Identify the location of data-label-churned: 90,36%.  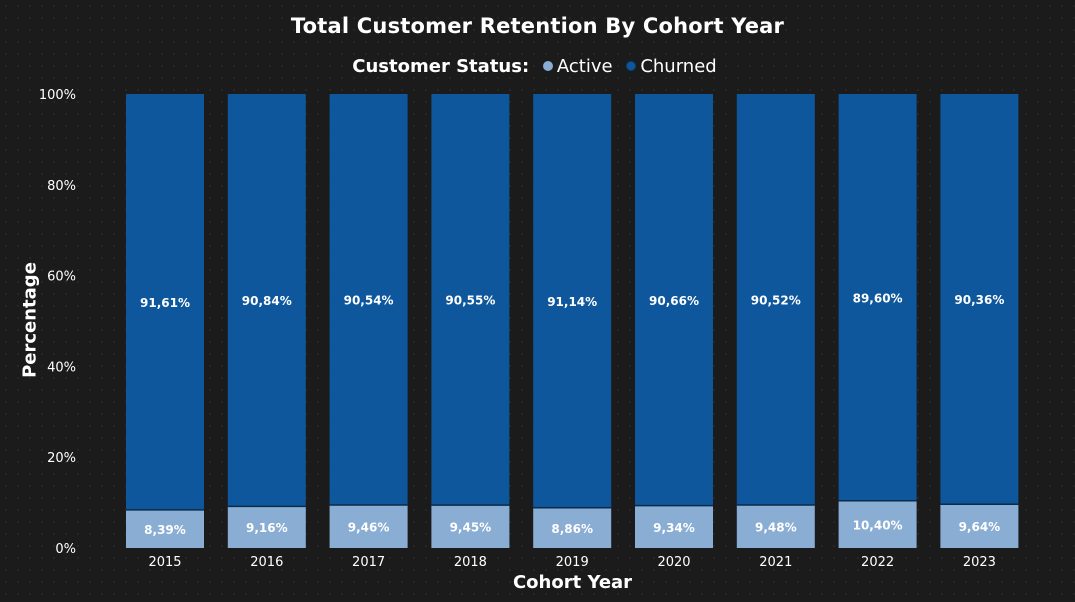
(979, 300).